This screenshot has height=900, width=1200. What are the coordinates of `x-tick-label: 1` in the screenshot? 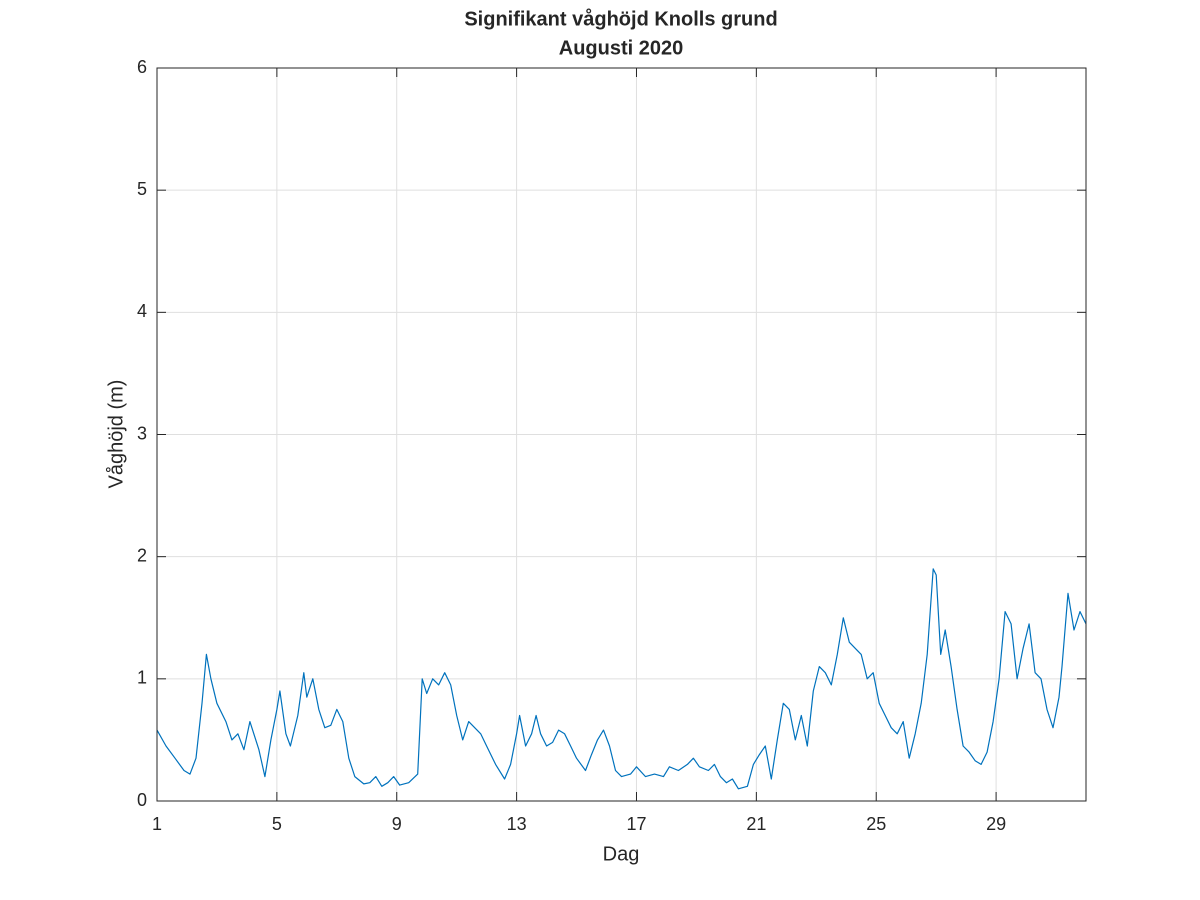 It's located at (157, 824).